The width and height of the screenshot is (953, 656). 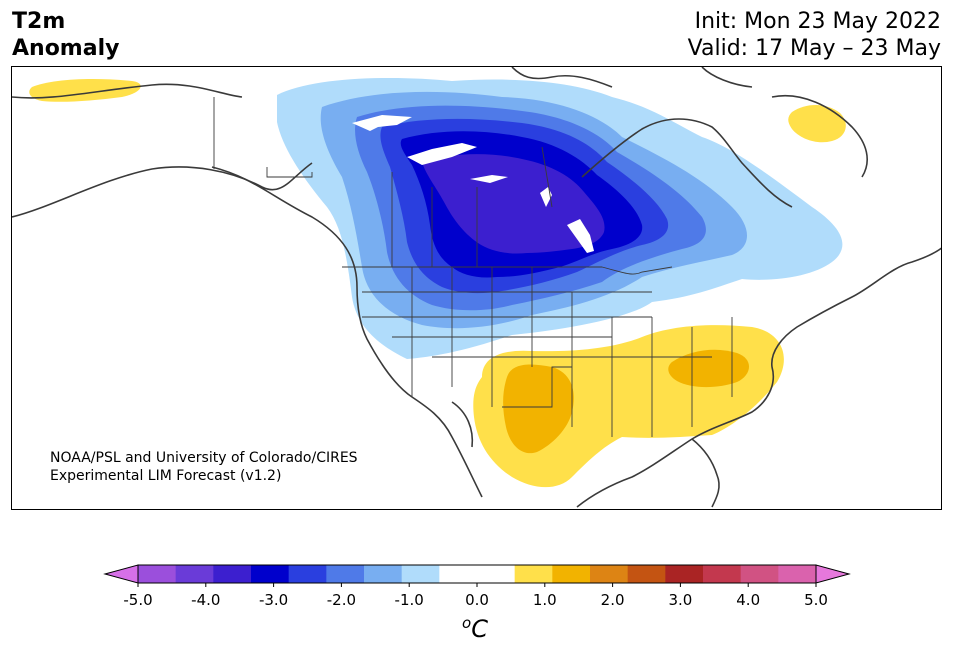 What do you see at coordinates (273, 600) in the screenshot?
I see `colorbar-tick-label: -3.0` at bounding box center [273, 600].